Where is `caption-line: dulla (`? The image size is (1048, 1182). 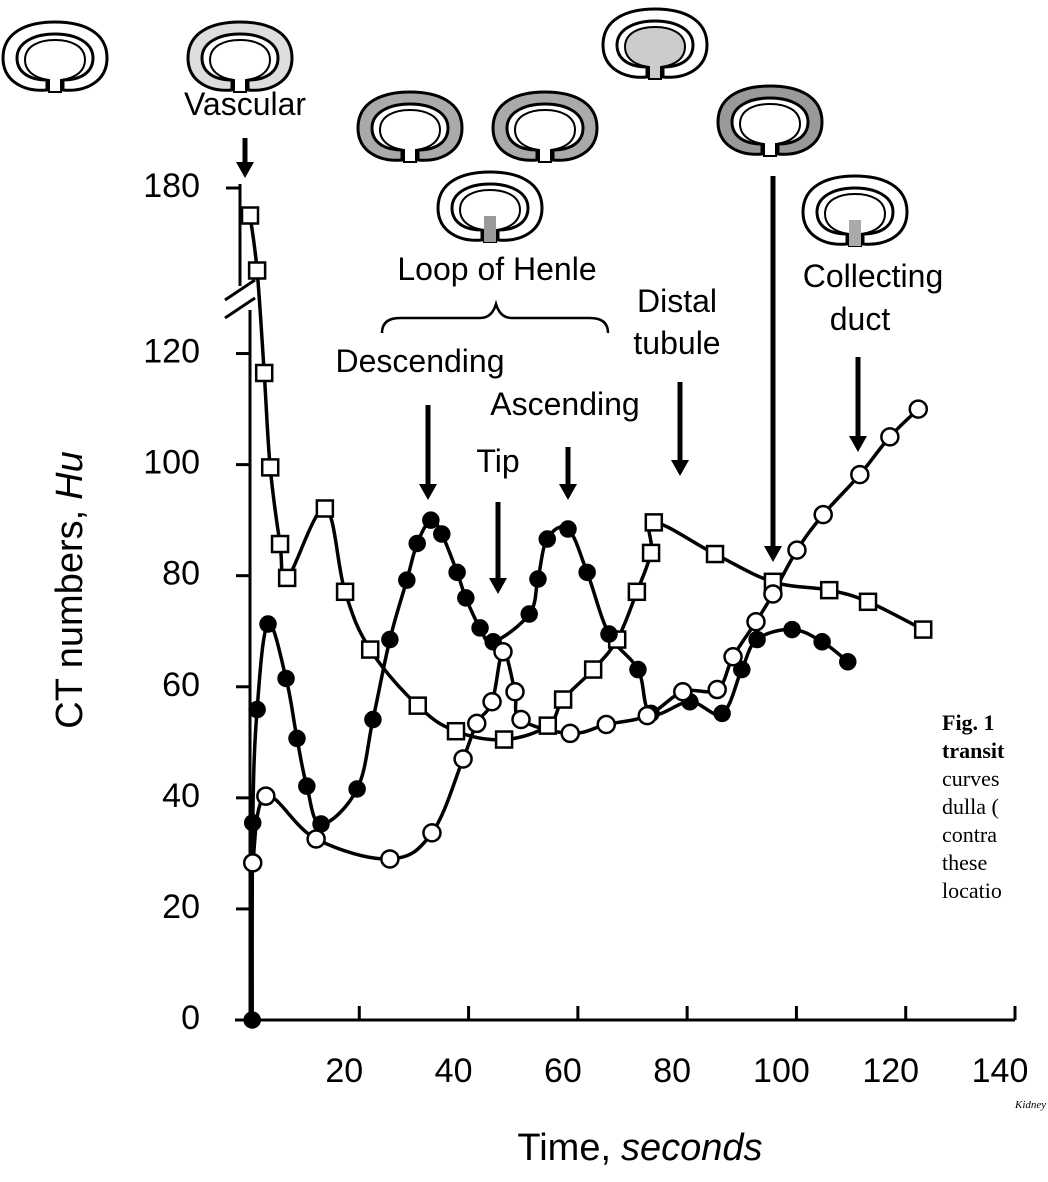 caption-line: dulla ( is located at coordinates (970, 806).